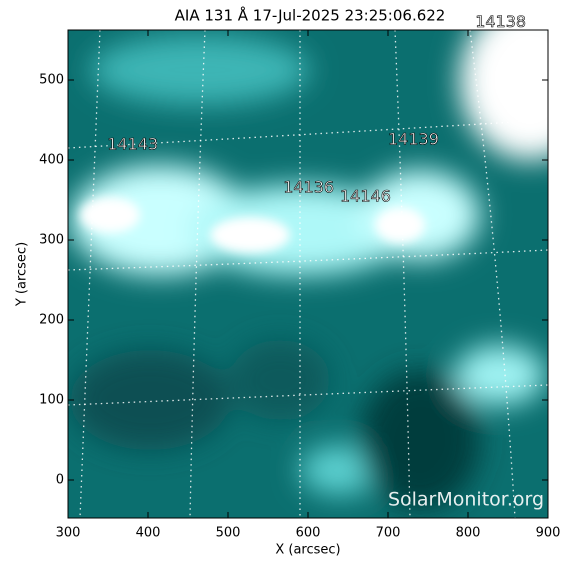  Describe the element at coordinates (60, 480) in the screenshot. I see `y-tick-label: 0` at that location.